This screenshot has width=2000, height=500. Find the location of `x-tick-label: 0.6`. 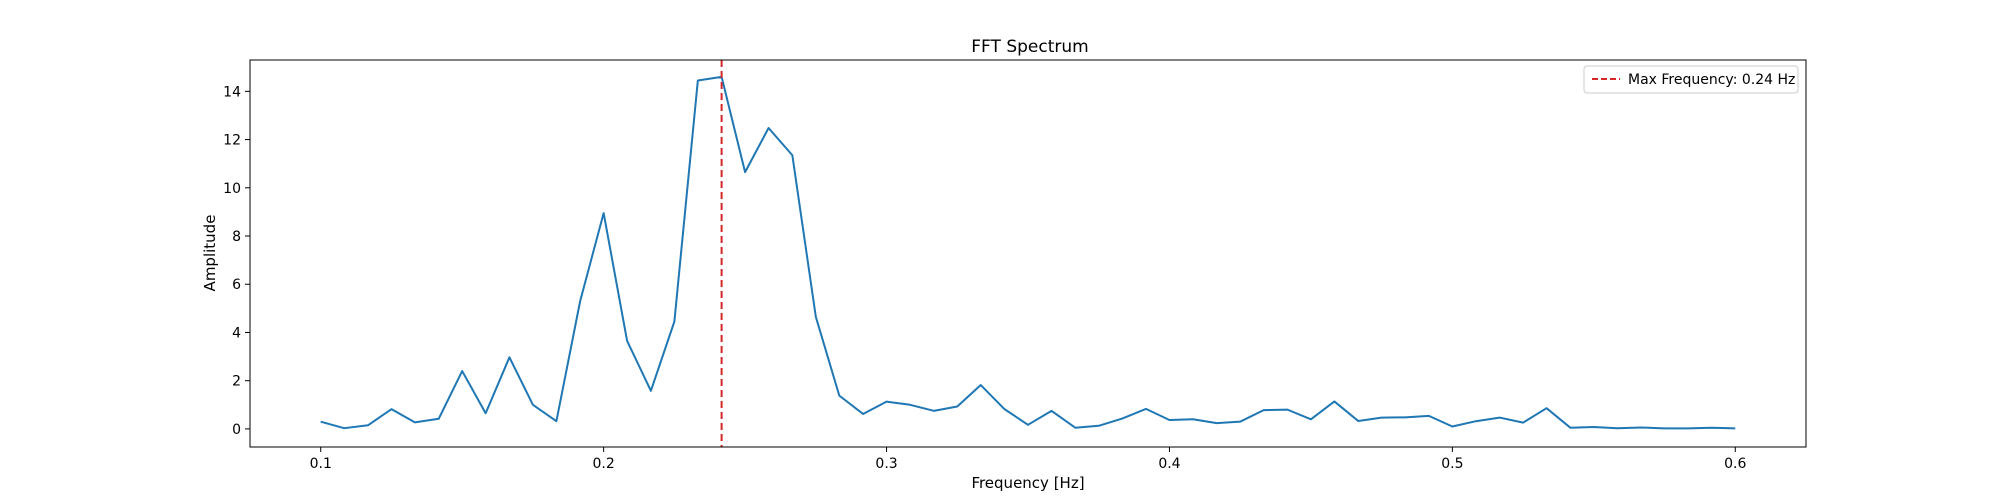

x-tick-label: 0.6 is located at coordinates (1735, 464).